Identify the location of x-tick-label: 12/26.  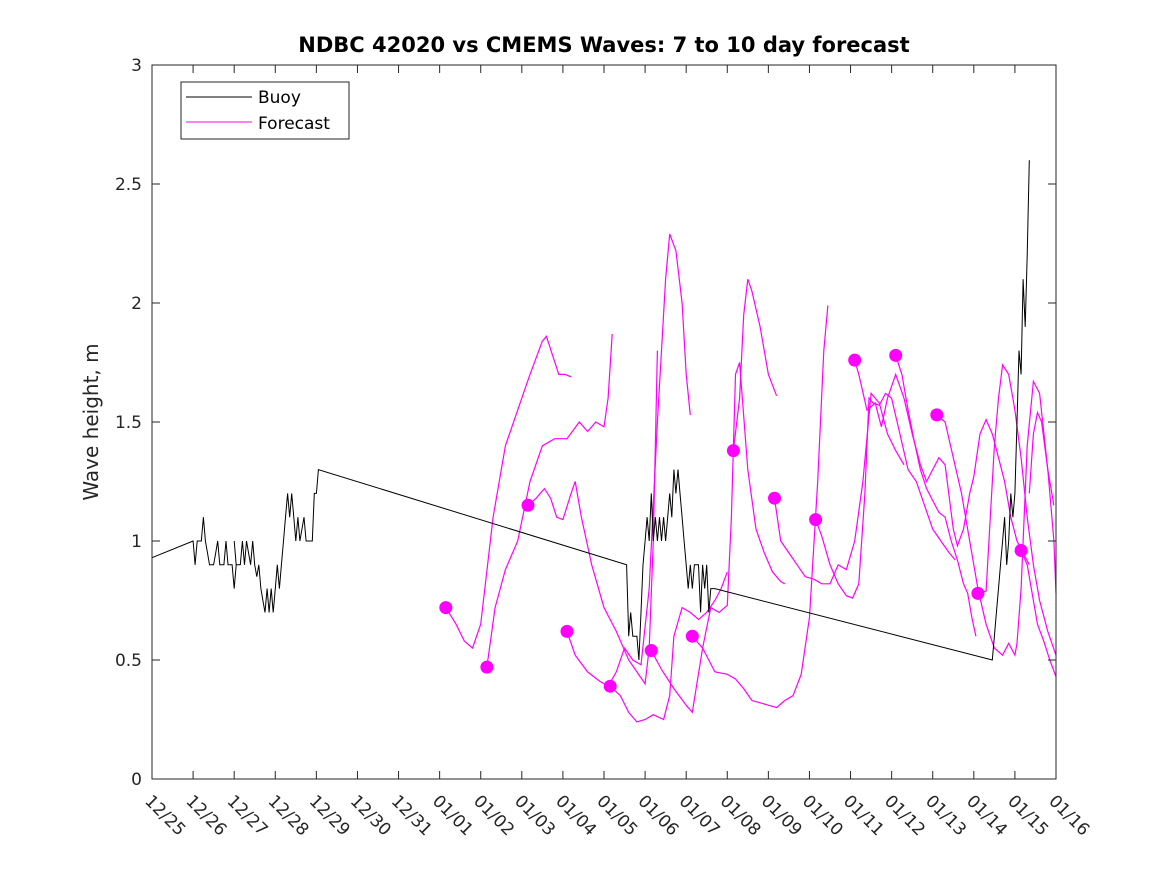
(206, 815).